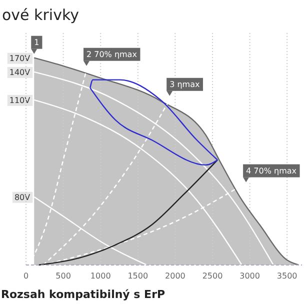 This screenshot has height=306, width=306. What do you see at coordinates (20, 58) in the screenshot?
I see `legend-label: 170V` at bounding box center [20, 58].